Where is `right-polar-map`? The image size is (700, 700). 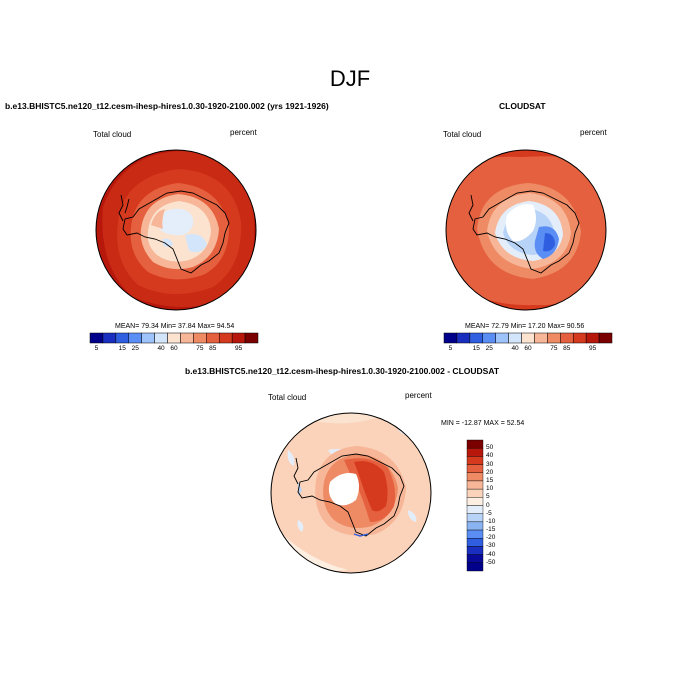
right-polar-map is located at coordinates (526, 230).